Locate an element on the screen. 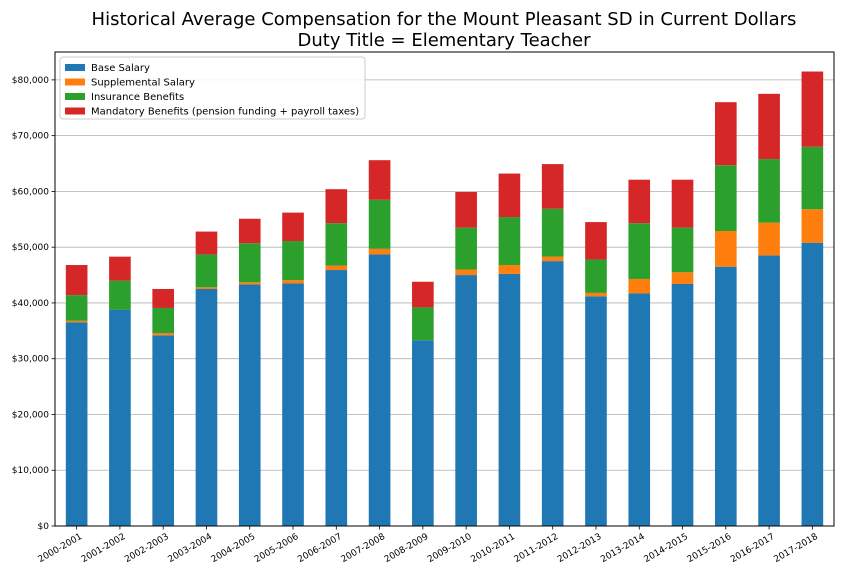  y-tick-label: $80,000 is located at coordinates (30, 81).